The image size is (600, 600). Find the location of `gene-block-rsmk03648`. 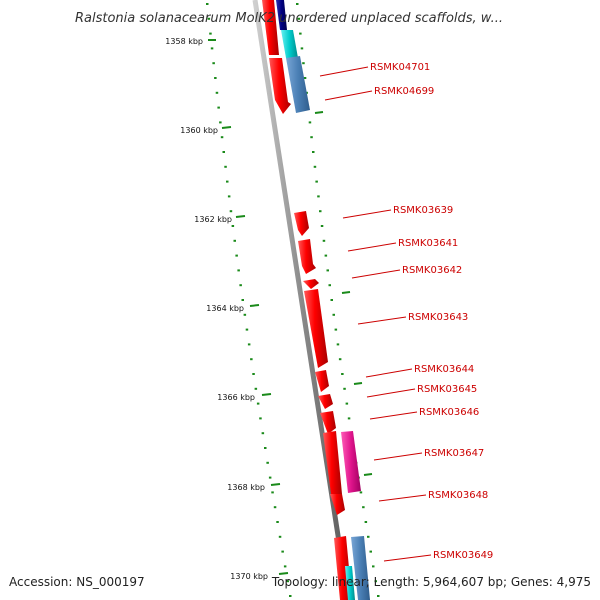

gene-block-rsmk03648 is located at coordinates (337, 504).